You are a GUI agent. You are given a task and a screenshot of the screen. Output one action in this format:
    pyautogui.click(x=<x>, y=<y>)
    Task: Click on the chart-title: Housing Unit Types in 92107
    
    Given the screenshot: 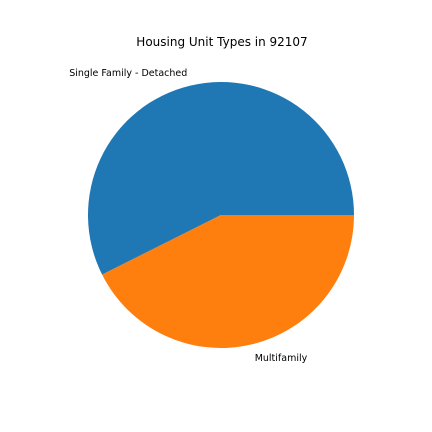 What is the action you would take?
    pyautogui.click(x=221, y=42)
    